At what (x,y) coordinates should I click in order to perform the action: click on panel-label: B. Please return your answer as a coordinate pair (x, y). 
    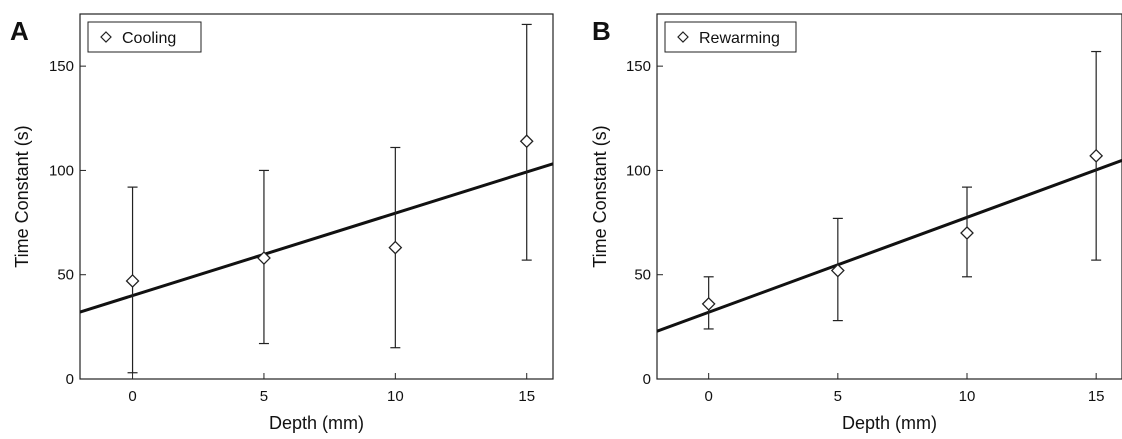
    Looking at the image, I should click on (601, 31).